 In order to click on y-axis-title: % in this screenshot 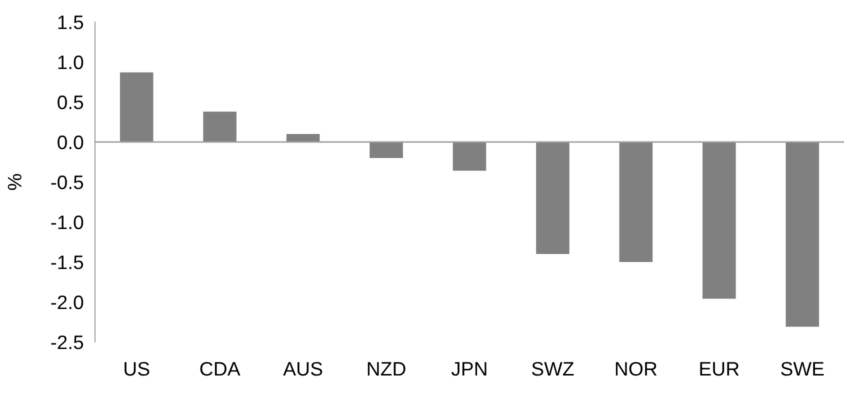, I will do `click(15, 182)`.